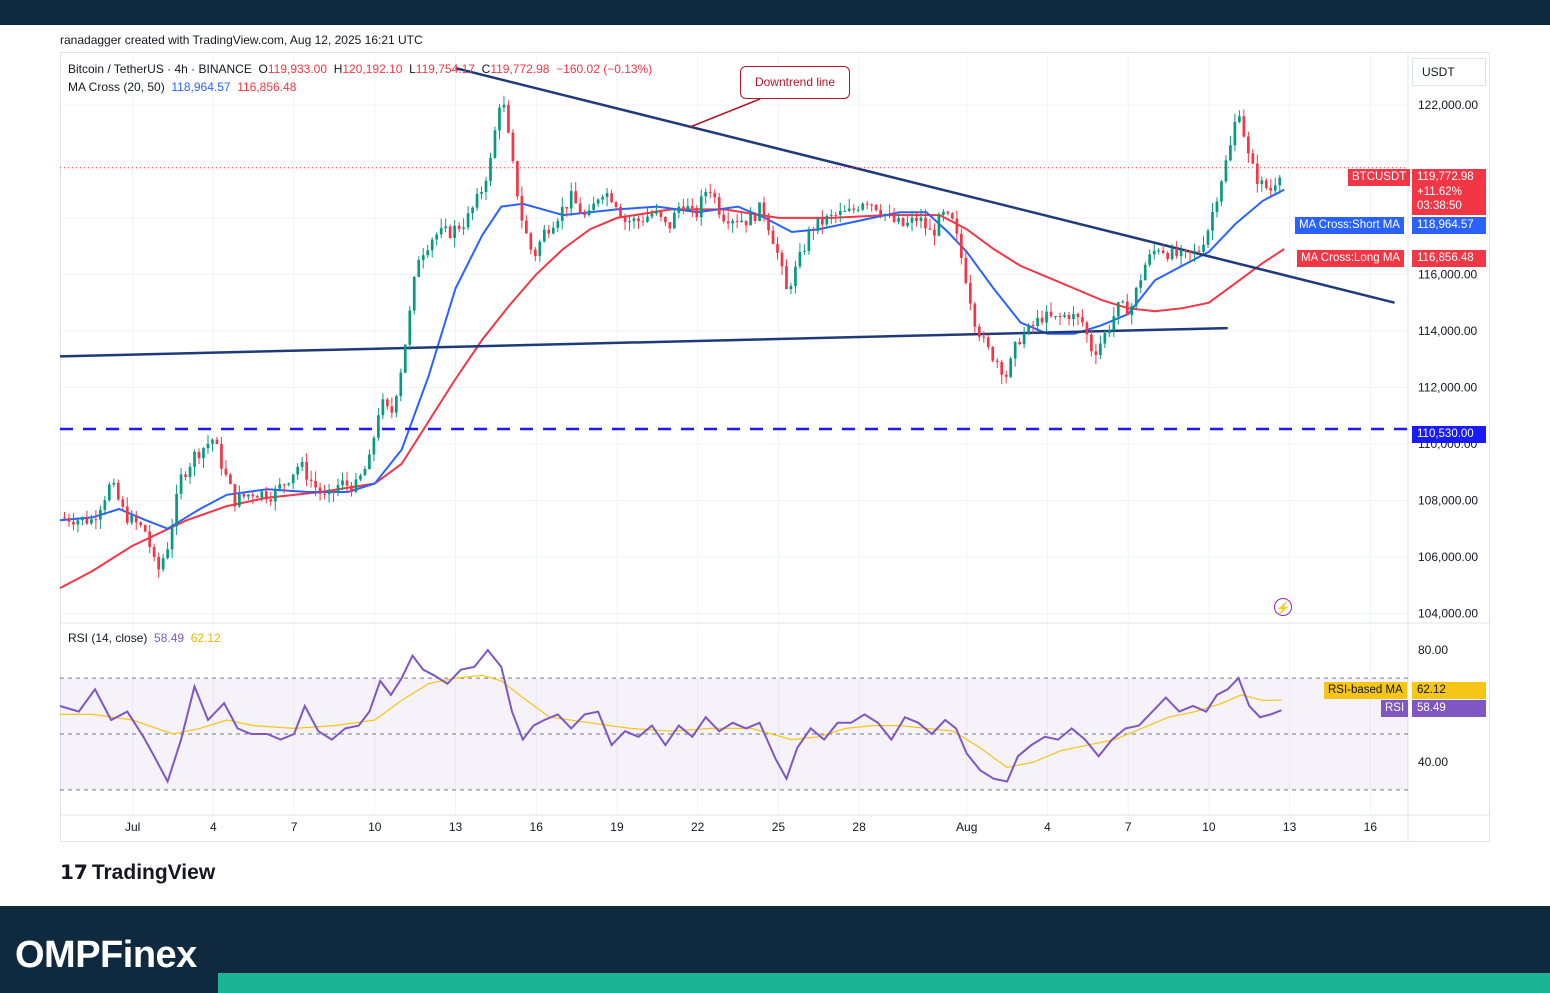  Describe the element at coordinates (213, 827) in the screenshot. I see `time-tick-label: 4` at that location.